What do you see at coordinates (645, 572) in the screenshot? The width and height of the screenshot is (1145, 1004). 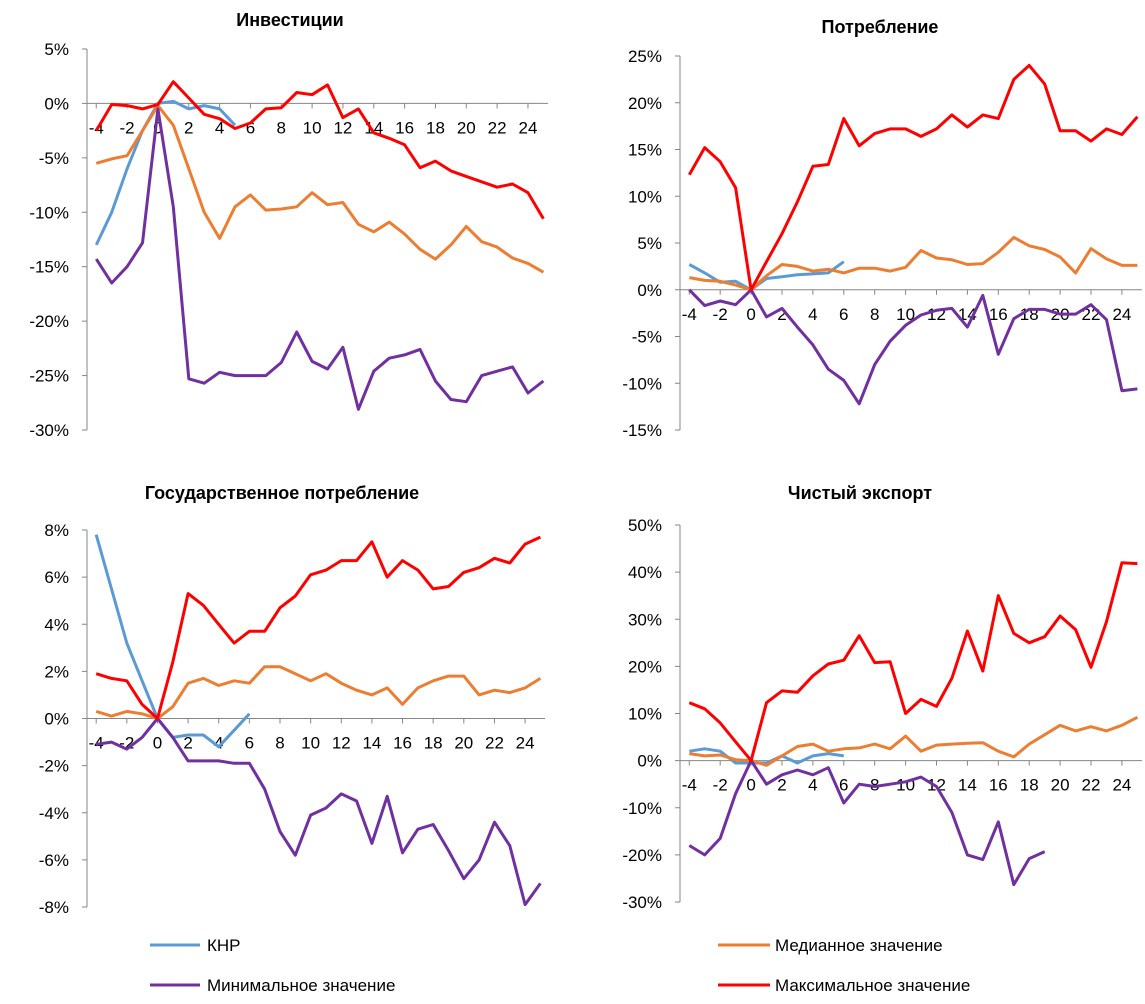 I see `y-tick-label: 40%` at bounding box center [645, 572].